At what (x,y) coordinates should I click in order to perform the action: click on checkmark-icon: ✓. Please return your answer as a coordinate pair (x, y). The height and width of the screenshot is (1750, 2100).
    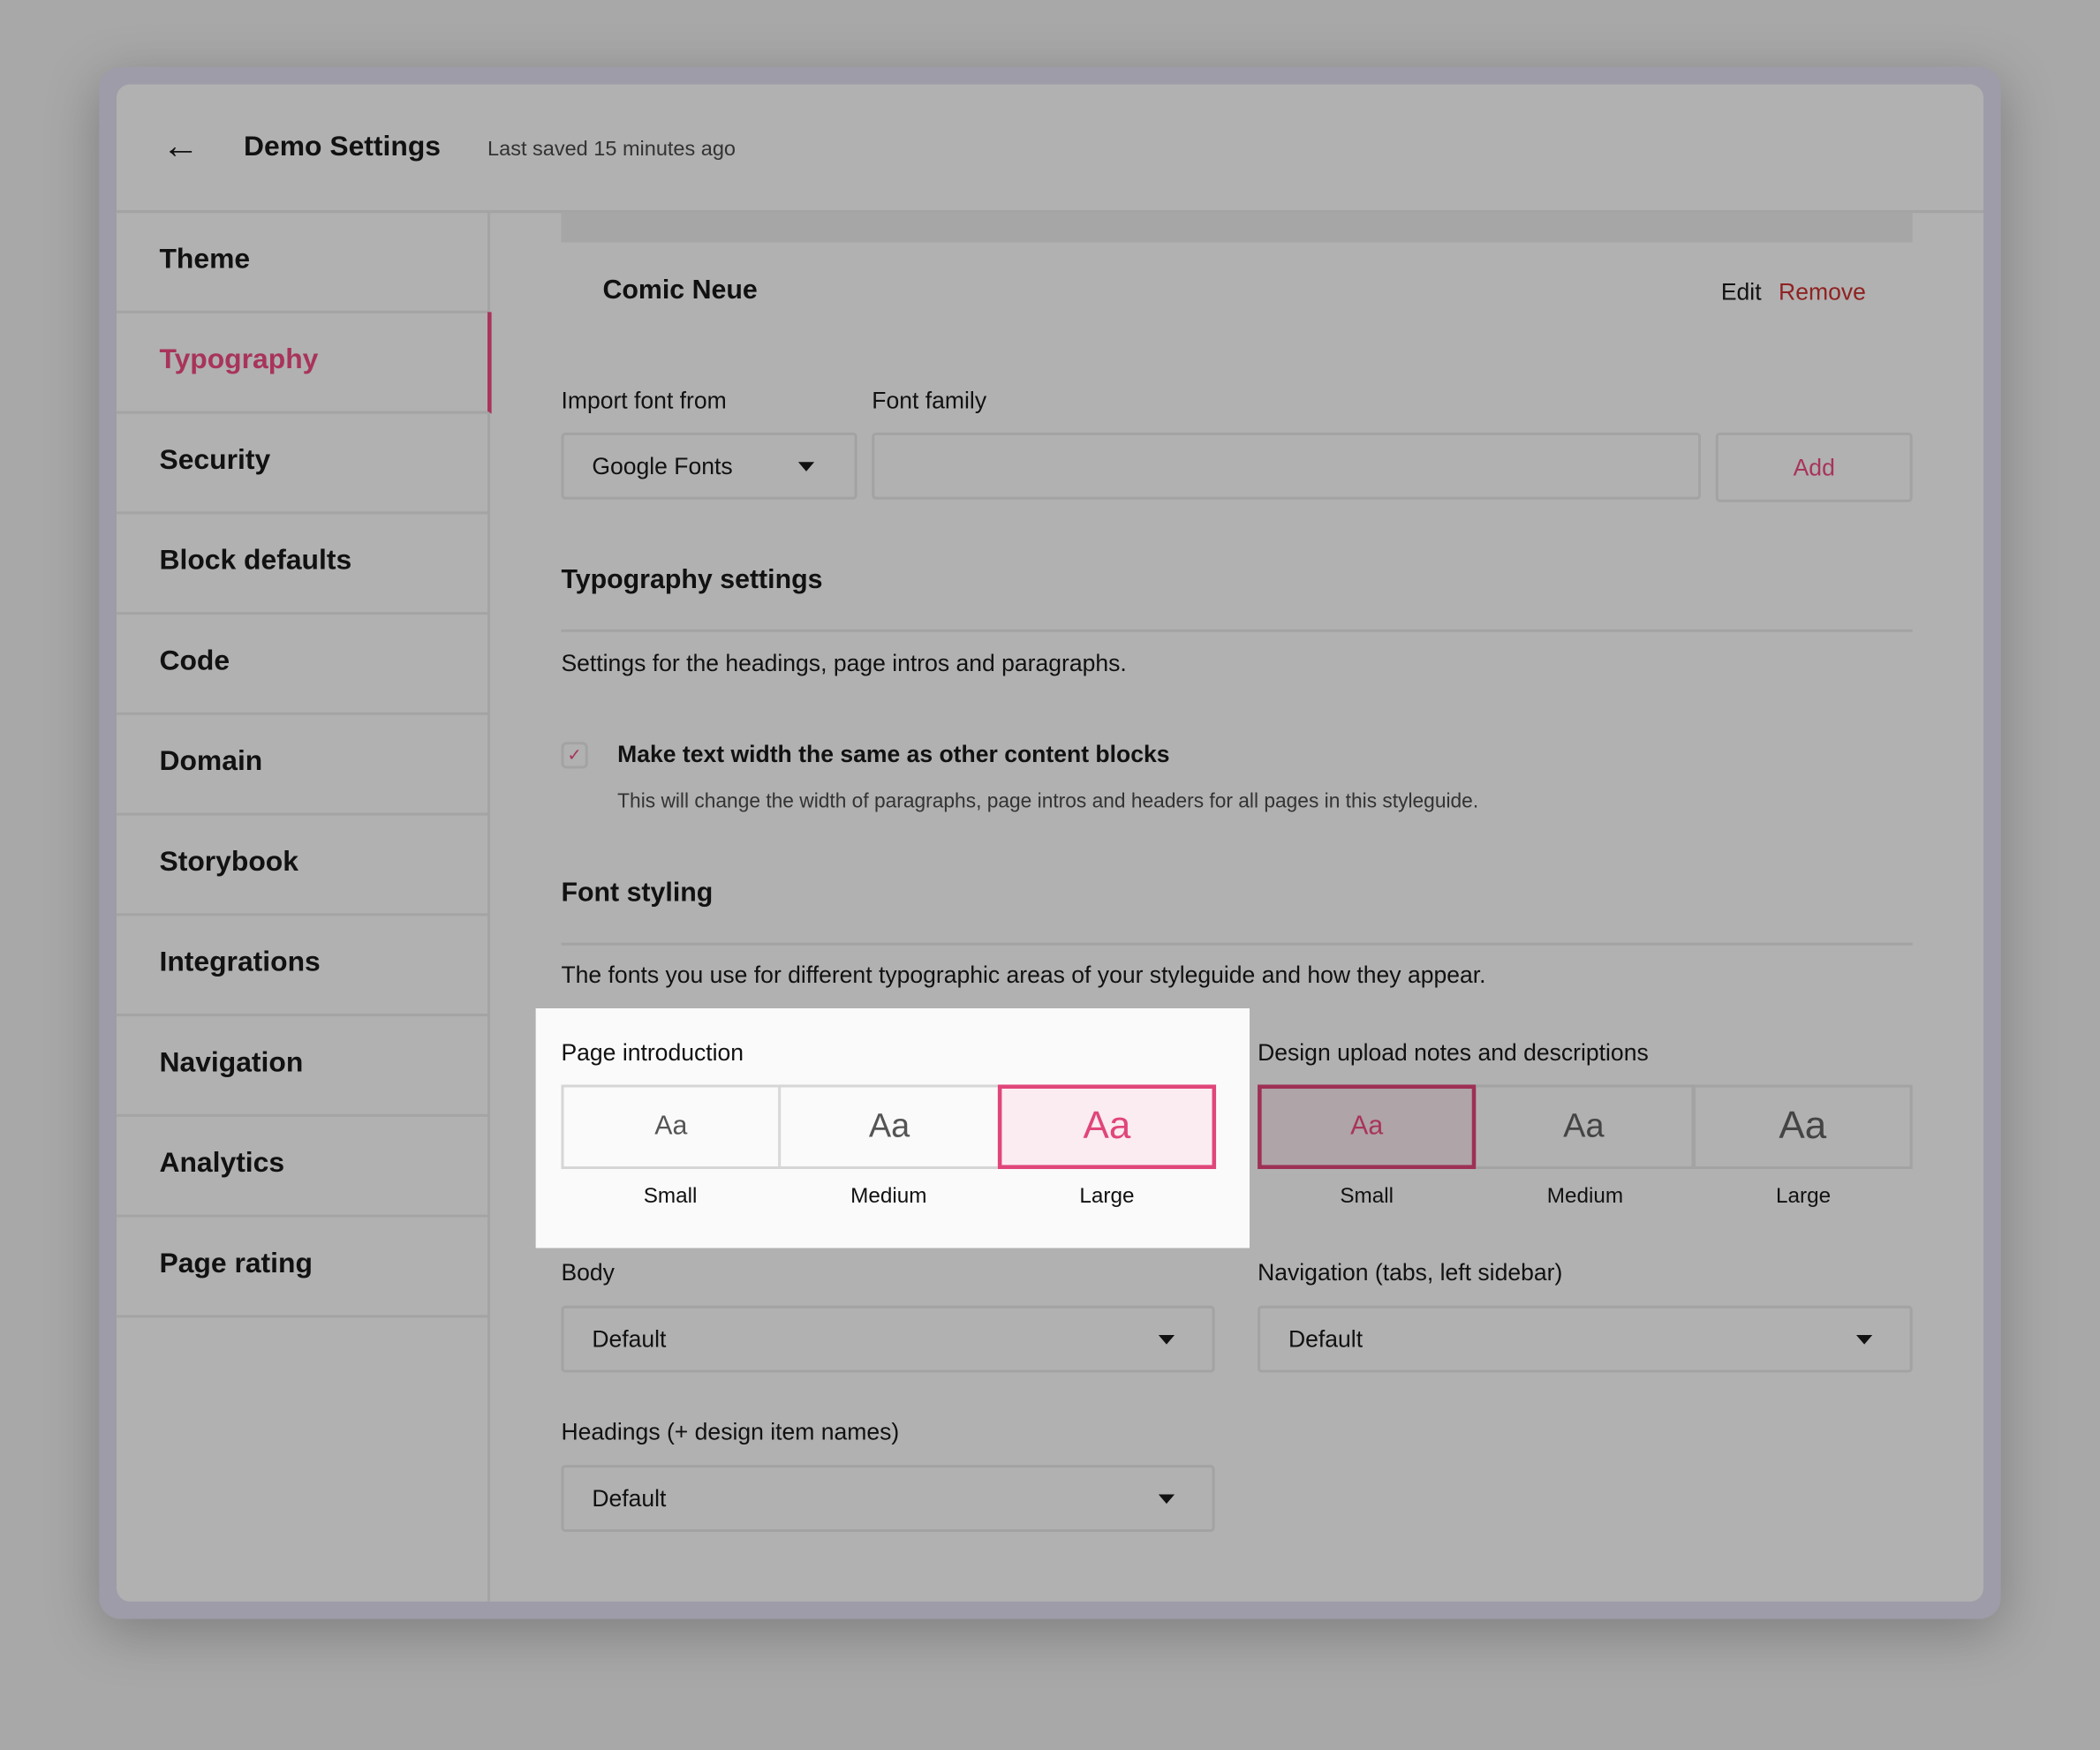
    Looking at the image, I should click on (575, 754).